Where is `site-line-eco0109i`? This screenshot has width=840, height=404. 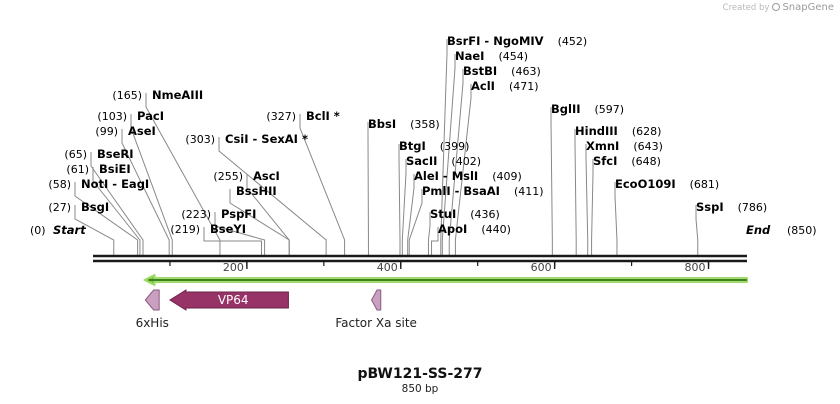 site-line-eco0109i is located at coordinates (616, 218).